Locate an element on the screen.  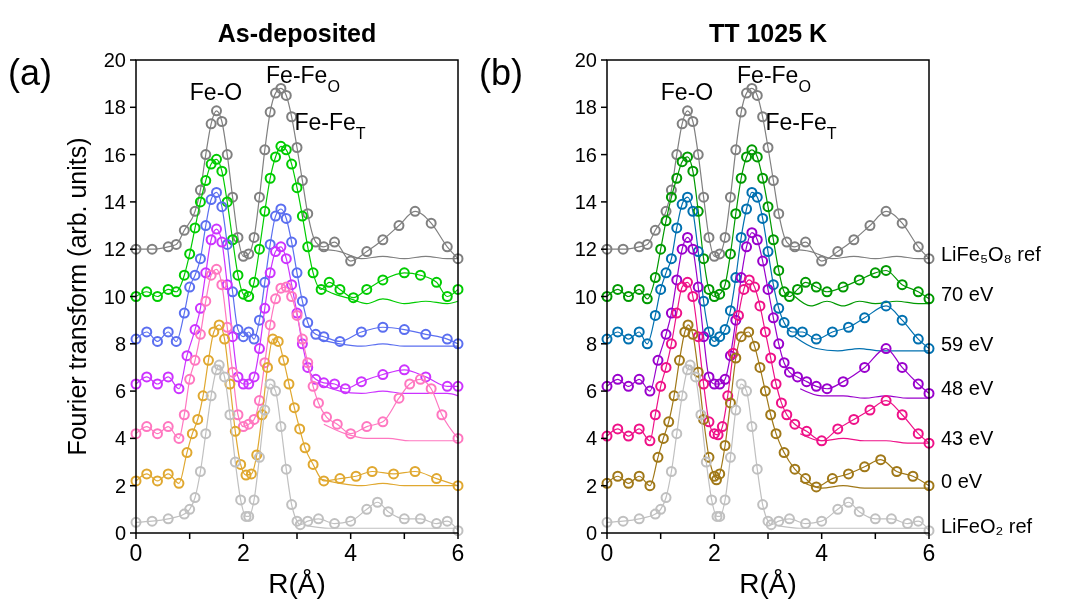
text: (a) is located at coordinates (30, 72).